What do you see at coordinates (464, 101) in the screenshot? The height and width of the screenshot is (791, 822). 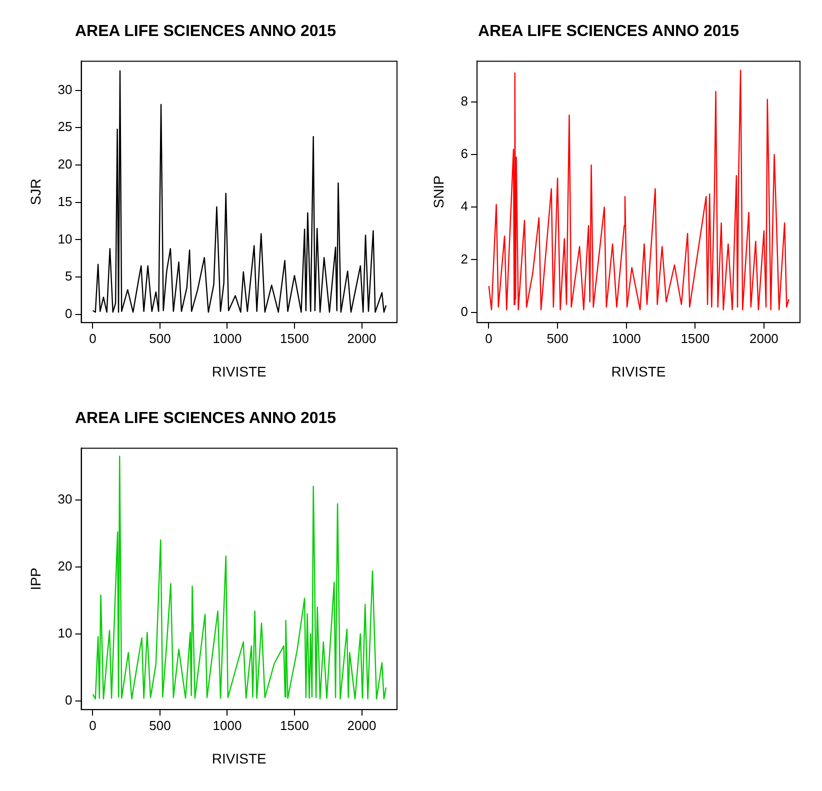 I see `y-tick-label: 8` at bounding box center [464, 101].